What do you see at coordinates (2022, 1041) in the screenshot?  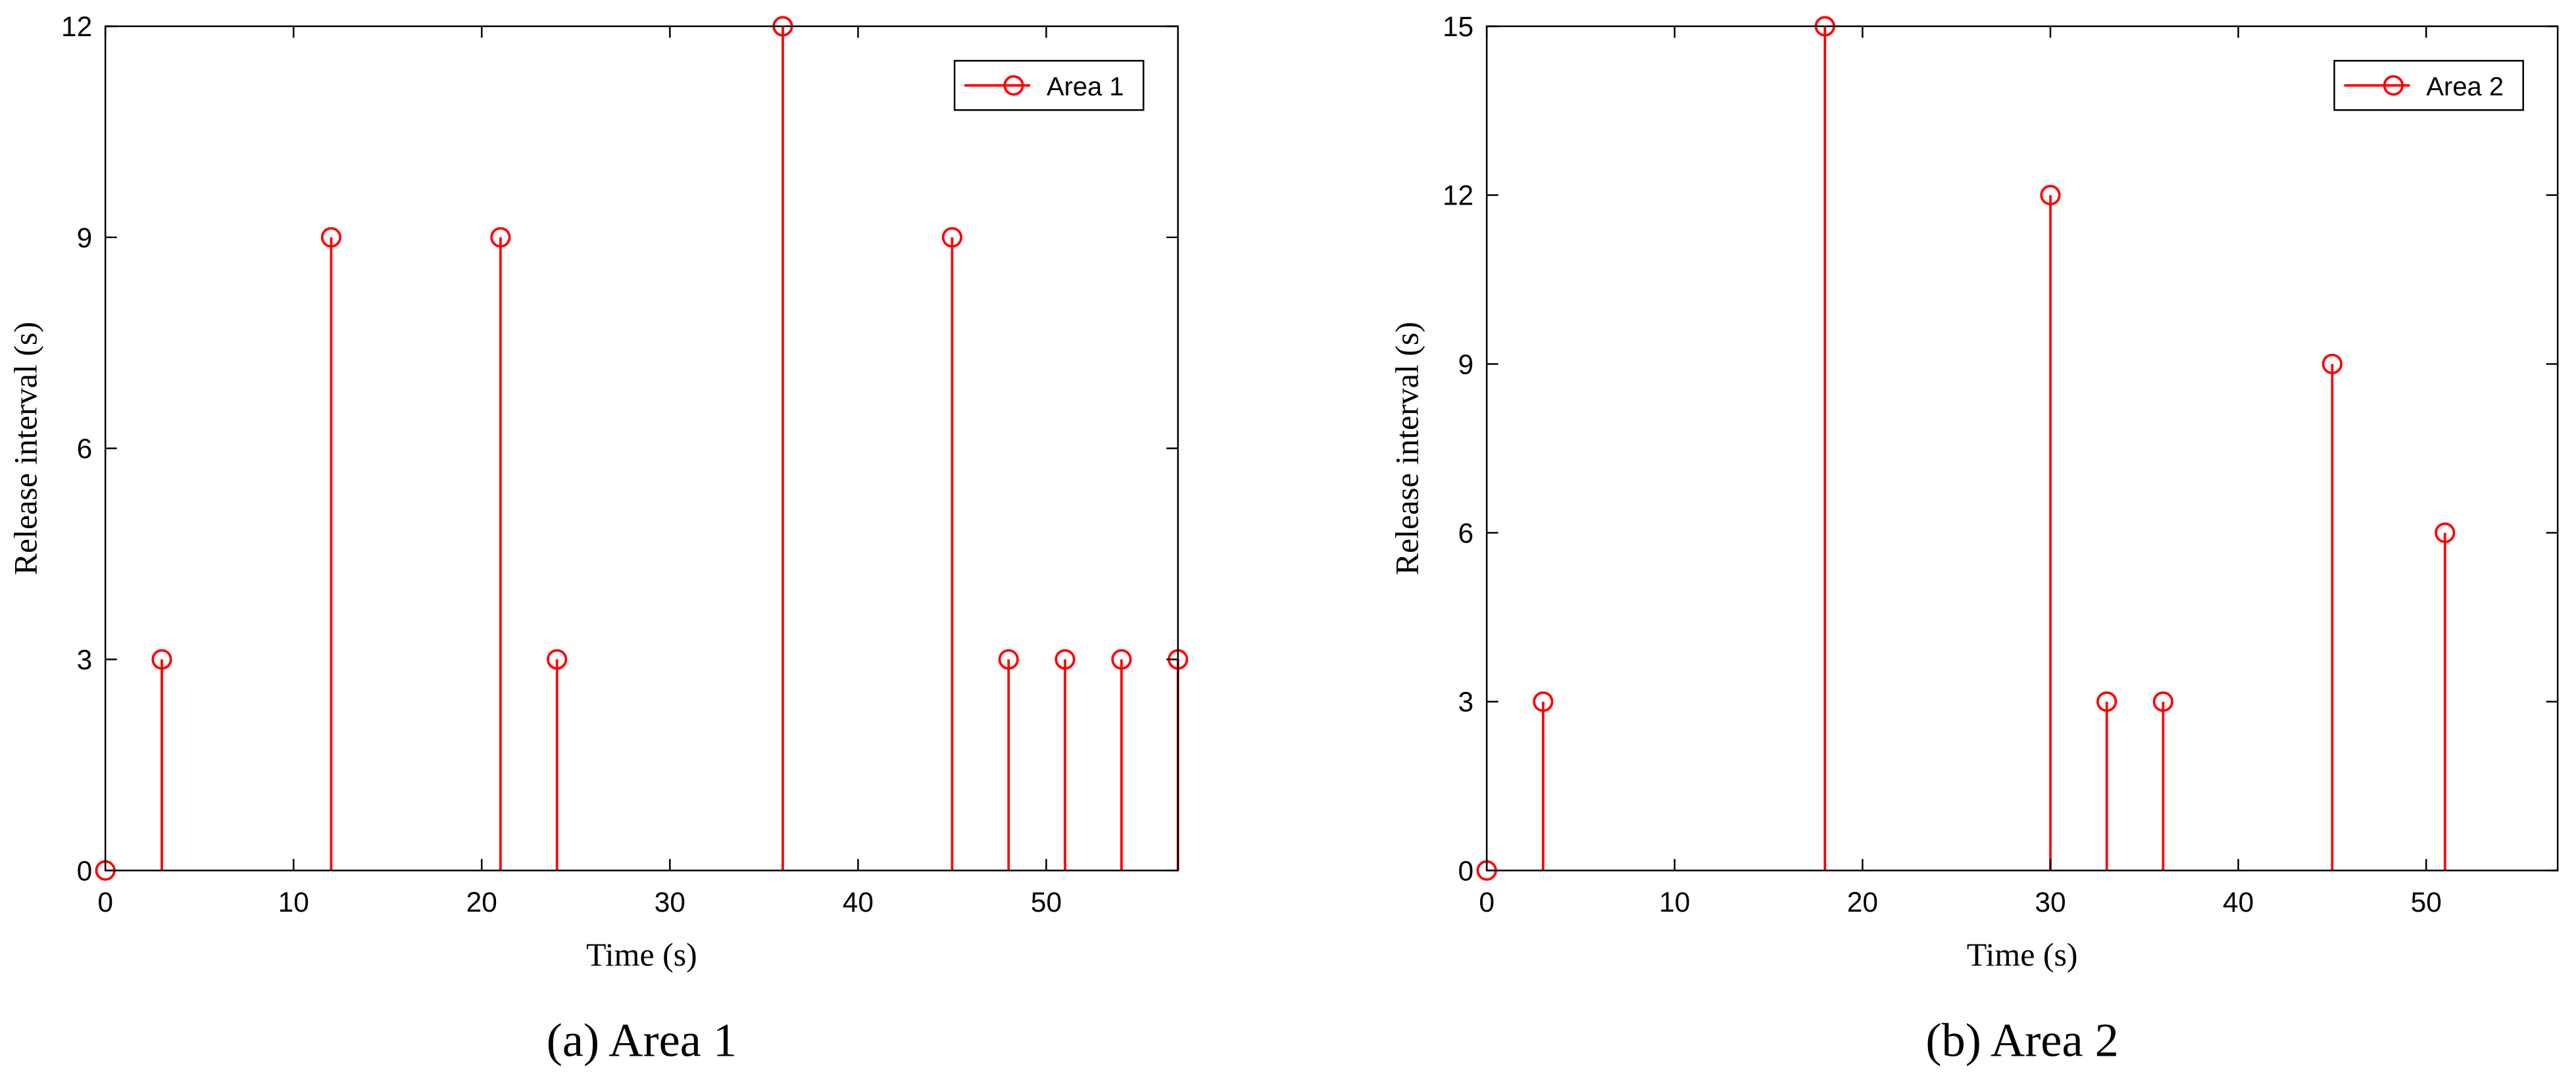 I see `caption: (b) Area 2` at bounding box center [2022, 1041].